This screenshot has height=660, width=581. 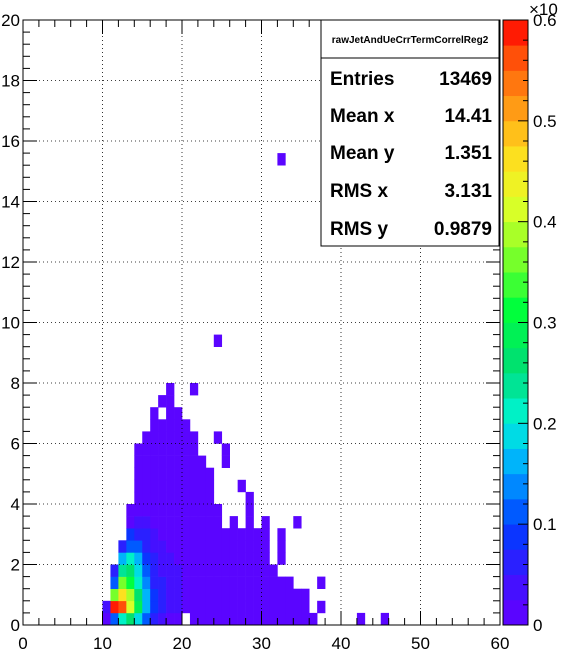 I want to click on palette-tick-label: 0.3, so click(x=545, y=323).